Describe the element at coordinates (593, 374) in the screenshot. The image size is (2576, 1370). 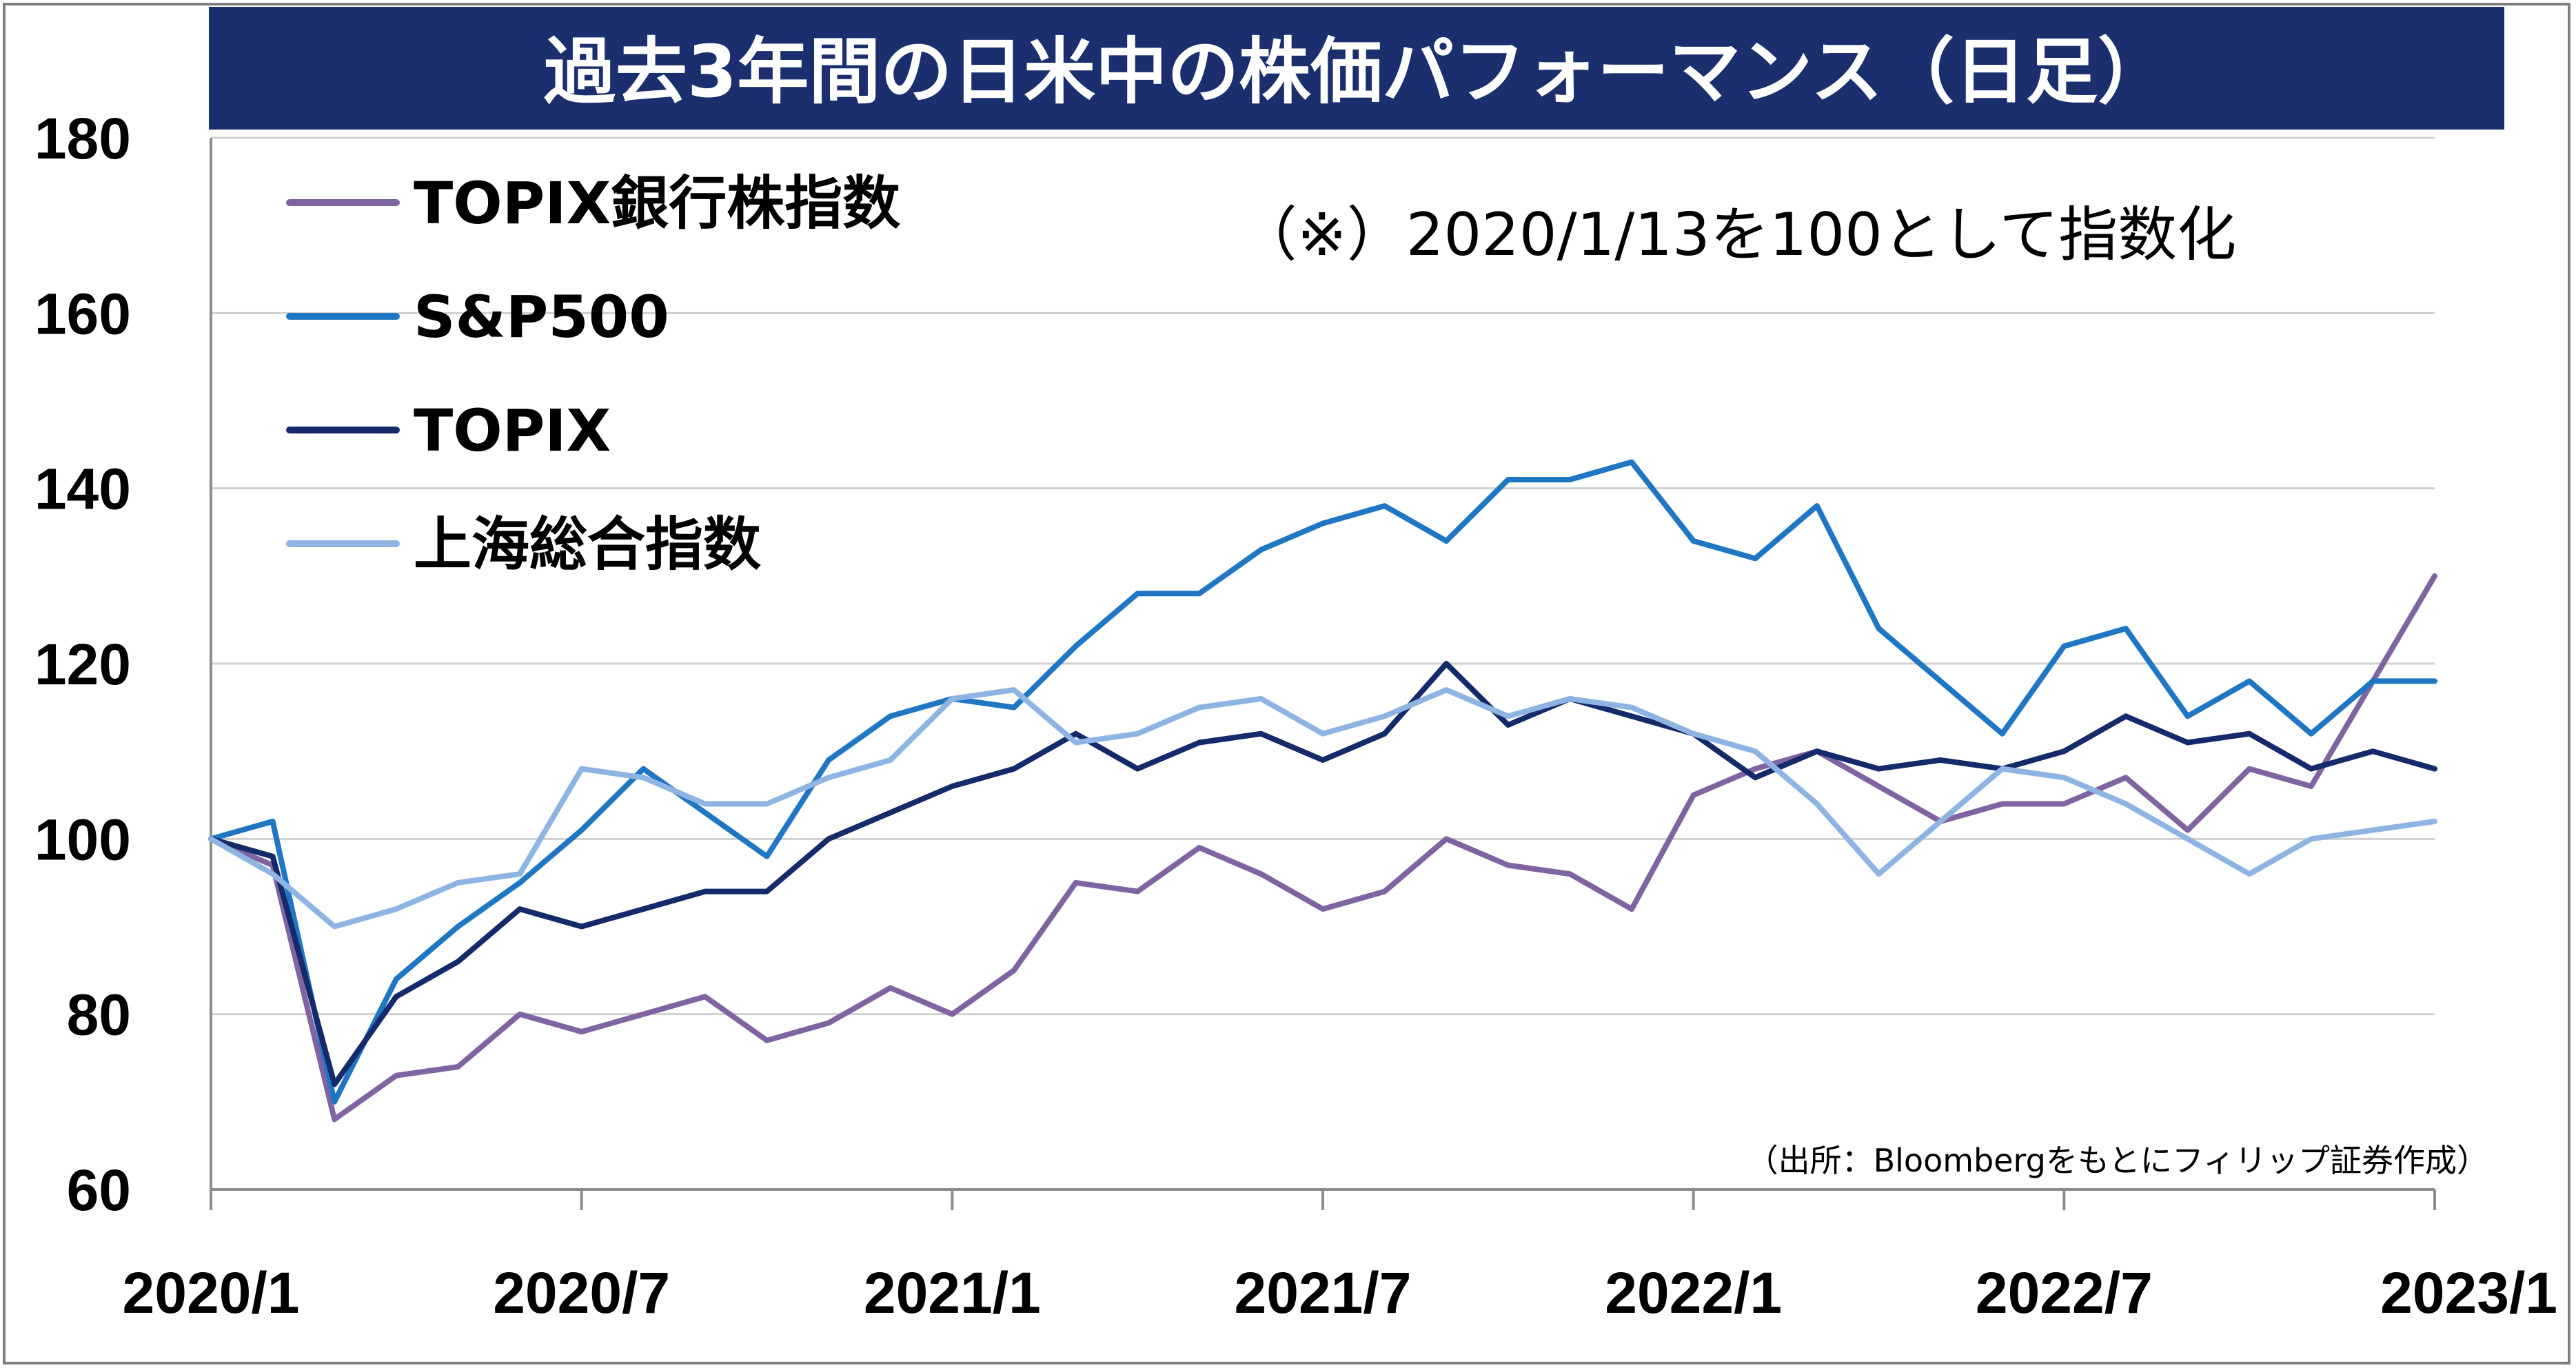
I see `legend: TOPIX銀行株指数 S&P500 TOPIX 上海総合指数` at that location.